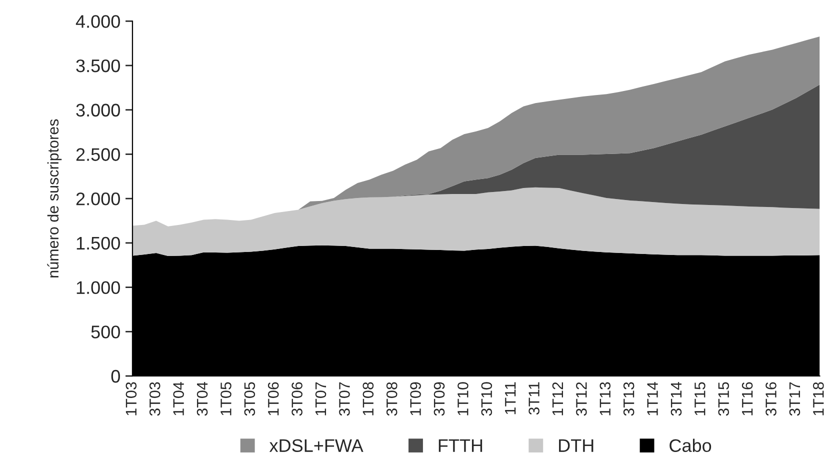 This screenshot has width=828, height=470. I want to click on x-tick-label: 1T16, so click(747, 399).